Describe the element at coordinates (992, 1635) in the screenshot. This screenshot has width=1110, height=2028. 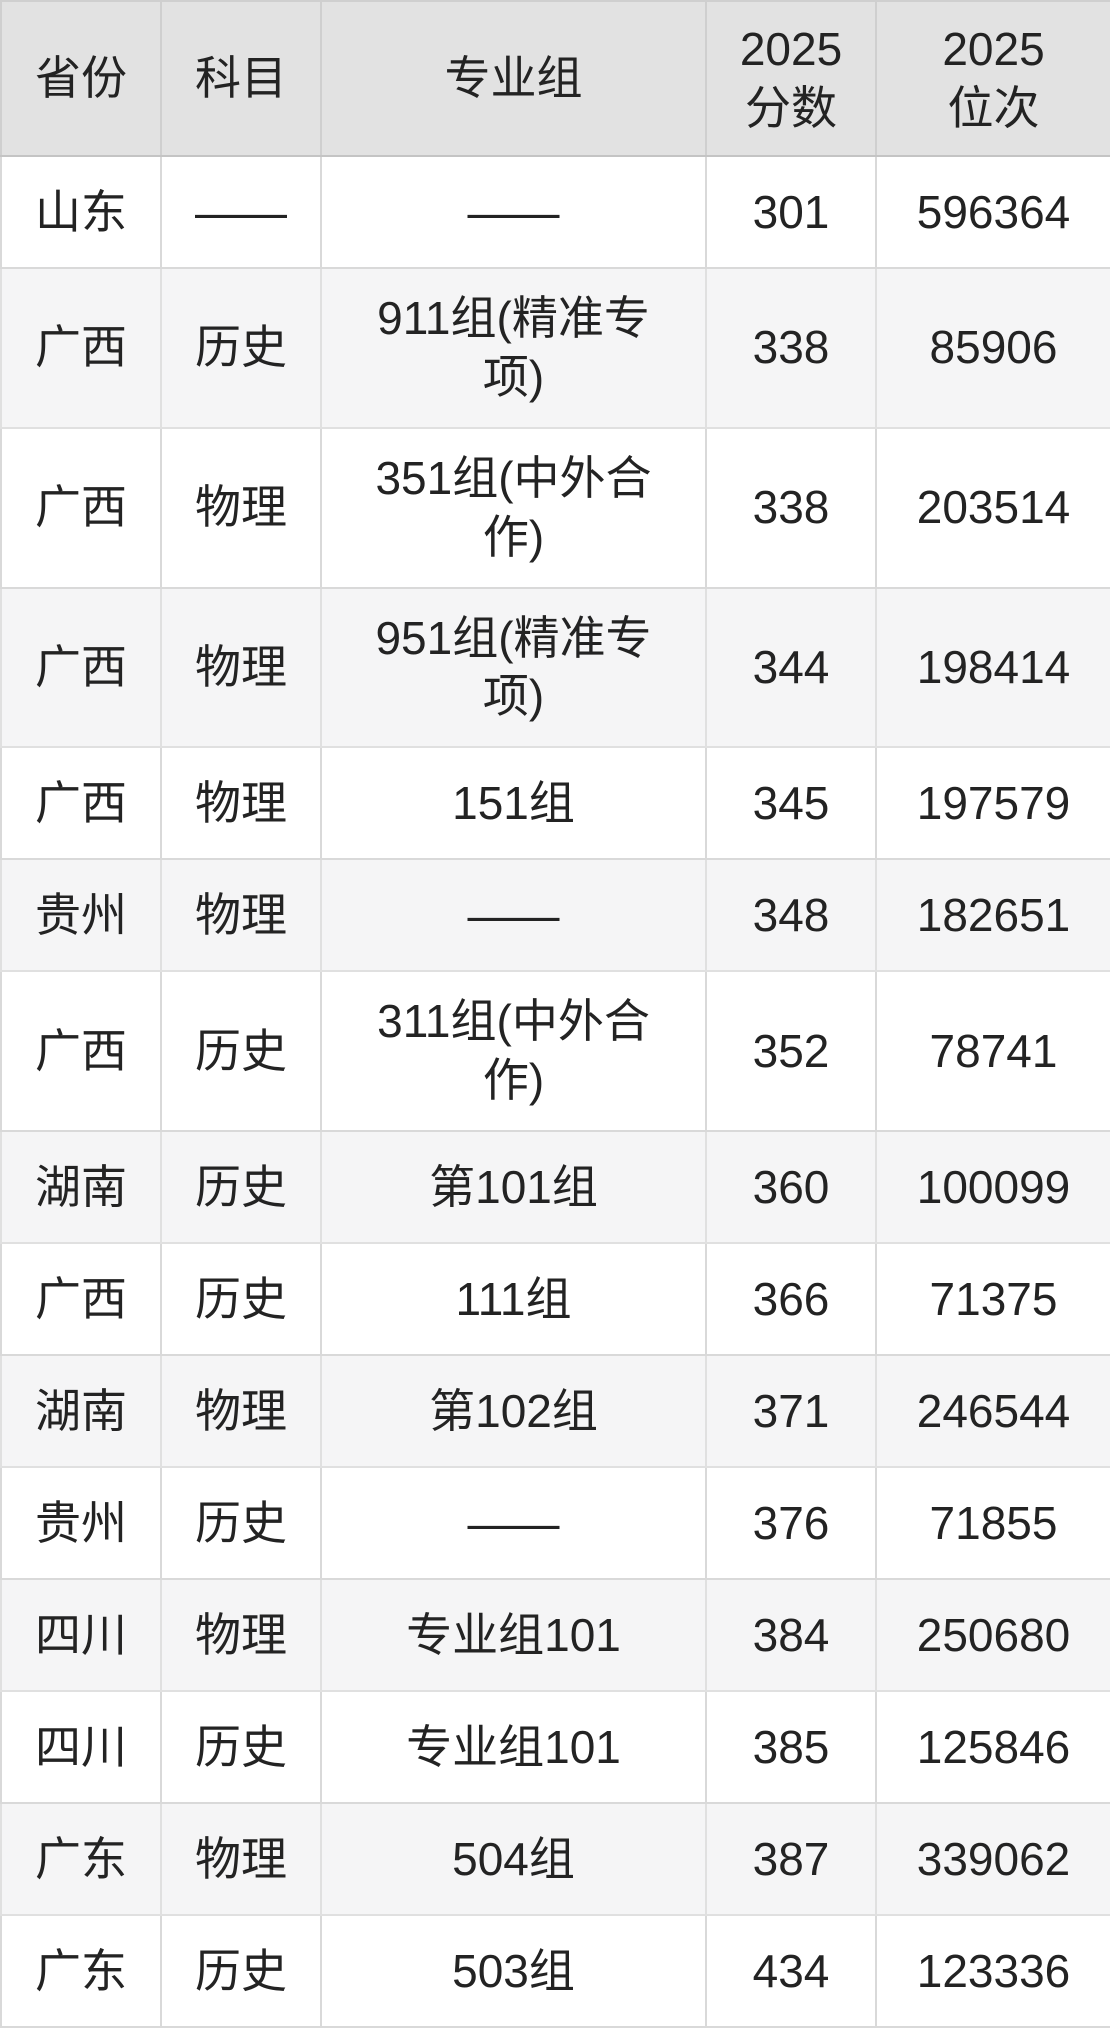
I see `cell-rank: 250680` at that location.